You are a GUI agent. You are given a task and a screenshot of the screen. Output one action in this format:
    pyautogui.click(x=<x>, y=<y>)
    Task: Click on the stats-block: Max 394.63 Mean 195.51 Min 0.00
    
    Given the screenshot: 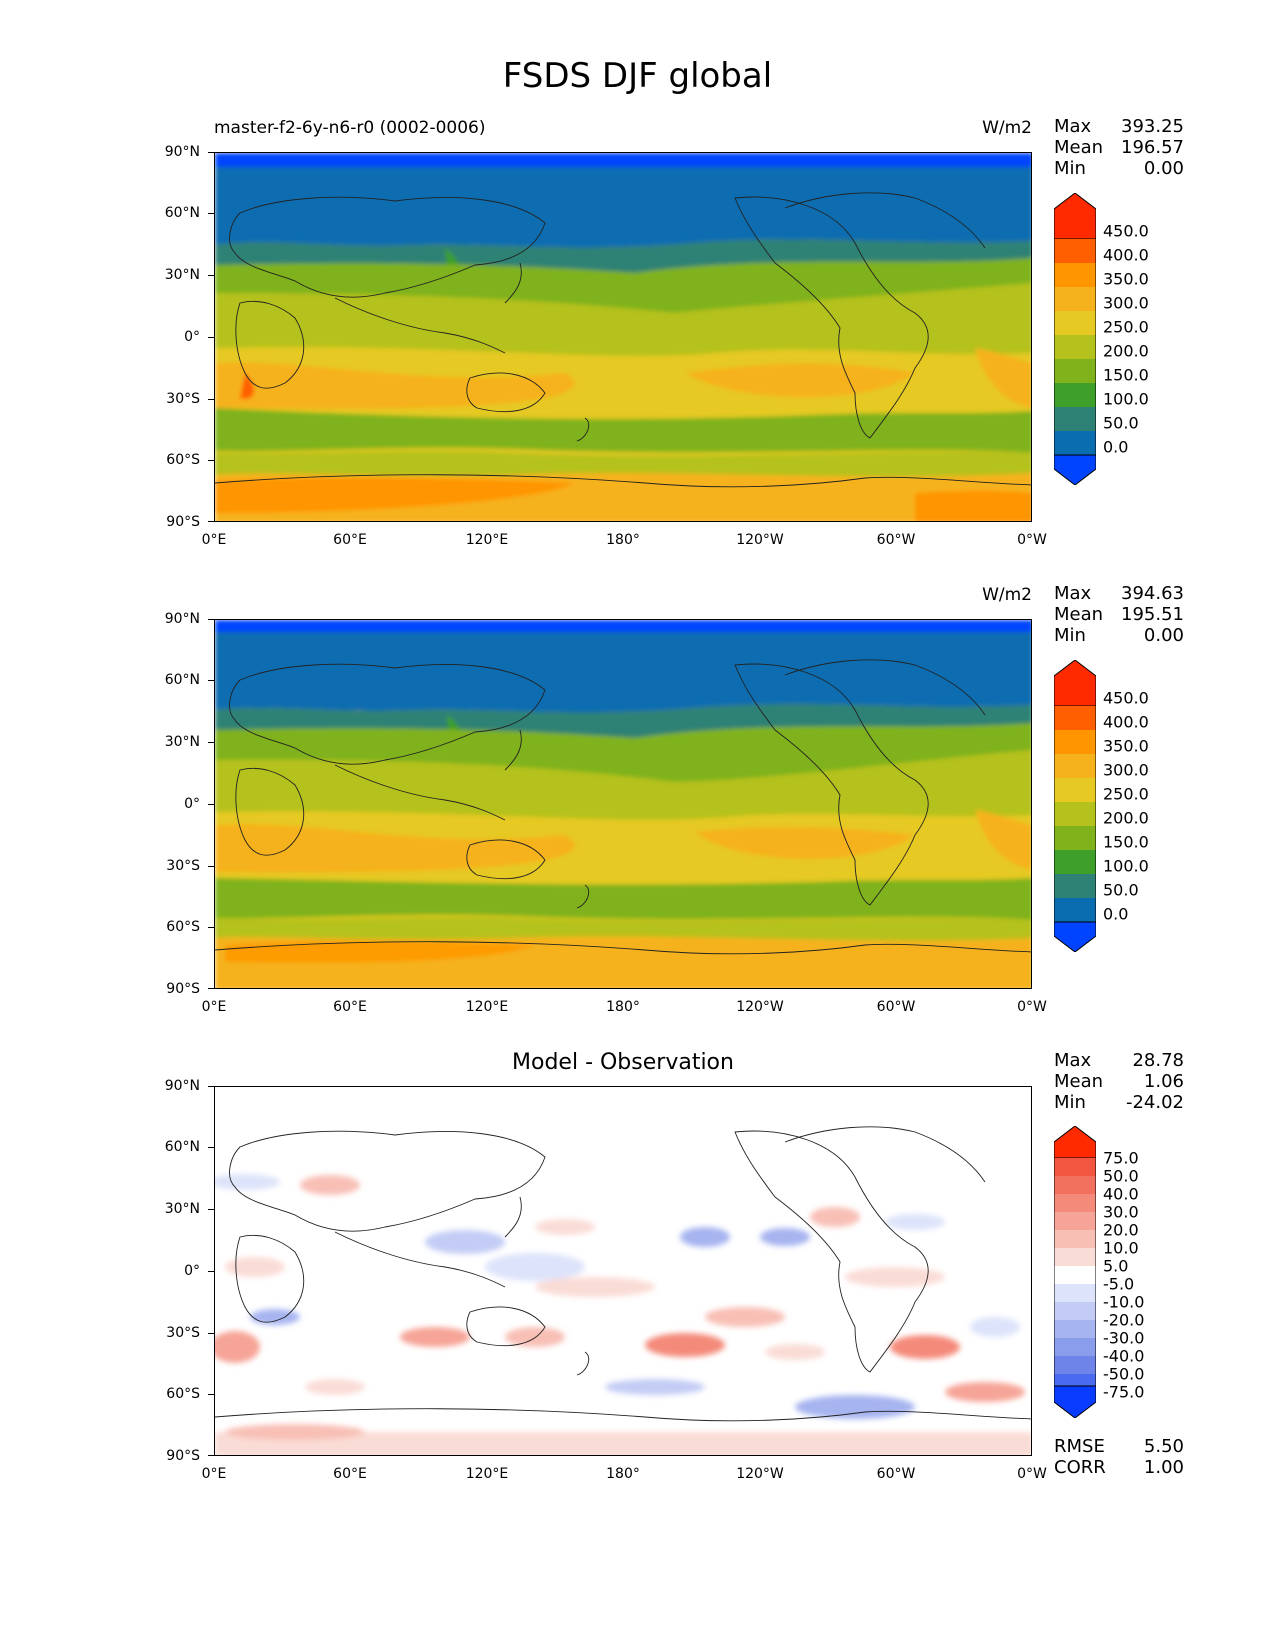 What is the action you would take?
    pyautogui.click(x=1119, y=614)
    